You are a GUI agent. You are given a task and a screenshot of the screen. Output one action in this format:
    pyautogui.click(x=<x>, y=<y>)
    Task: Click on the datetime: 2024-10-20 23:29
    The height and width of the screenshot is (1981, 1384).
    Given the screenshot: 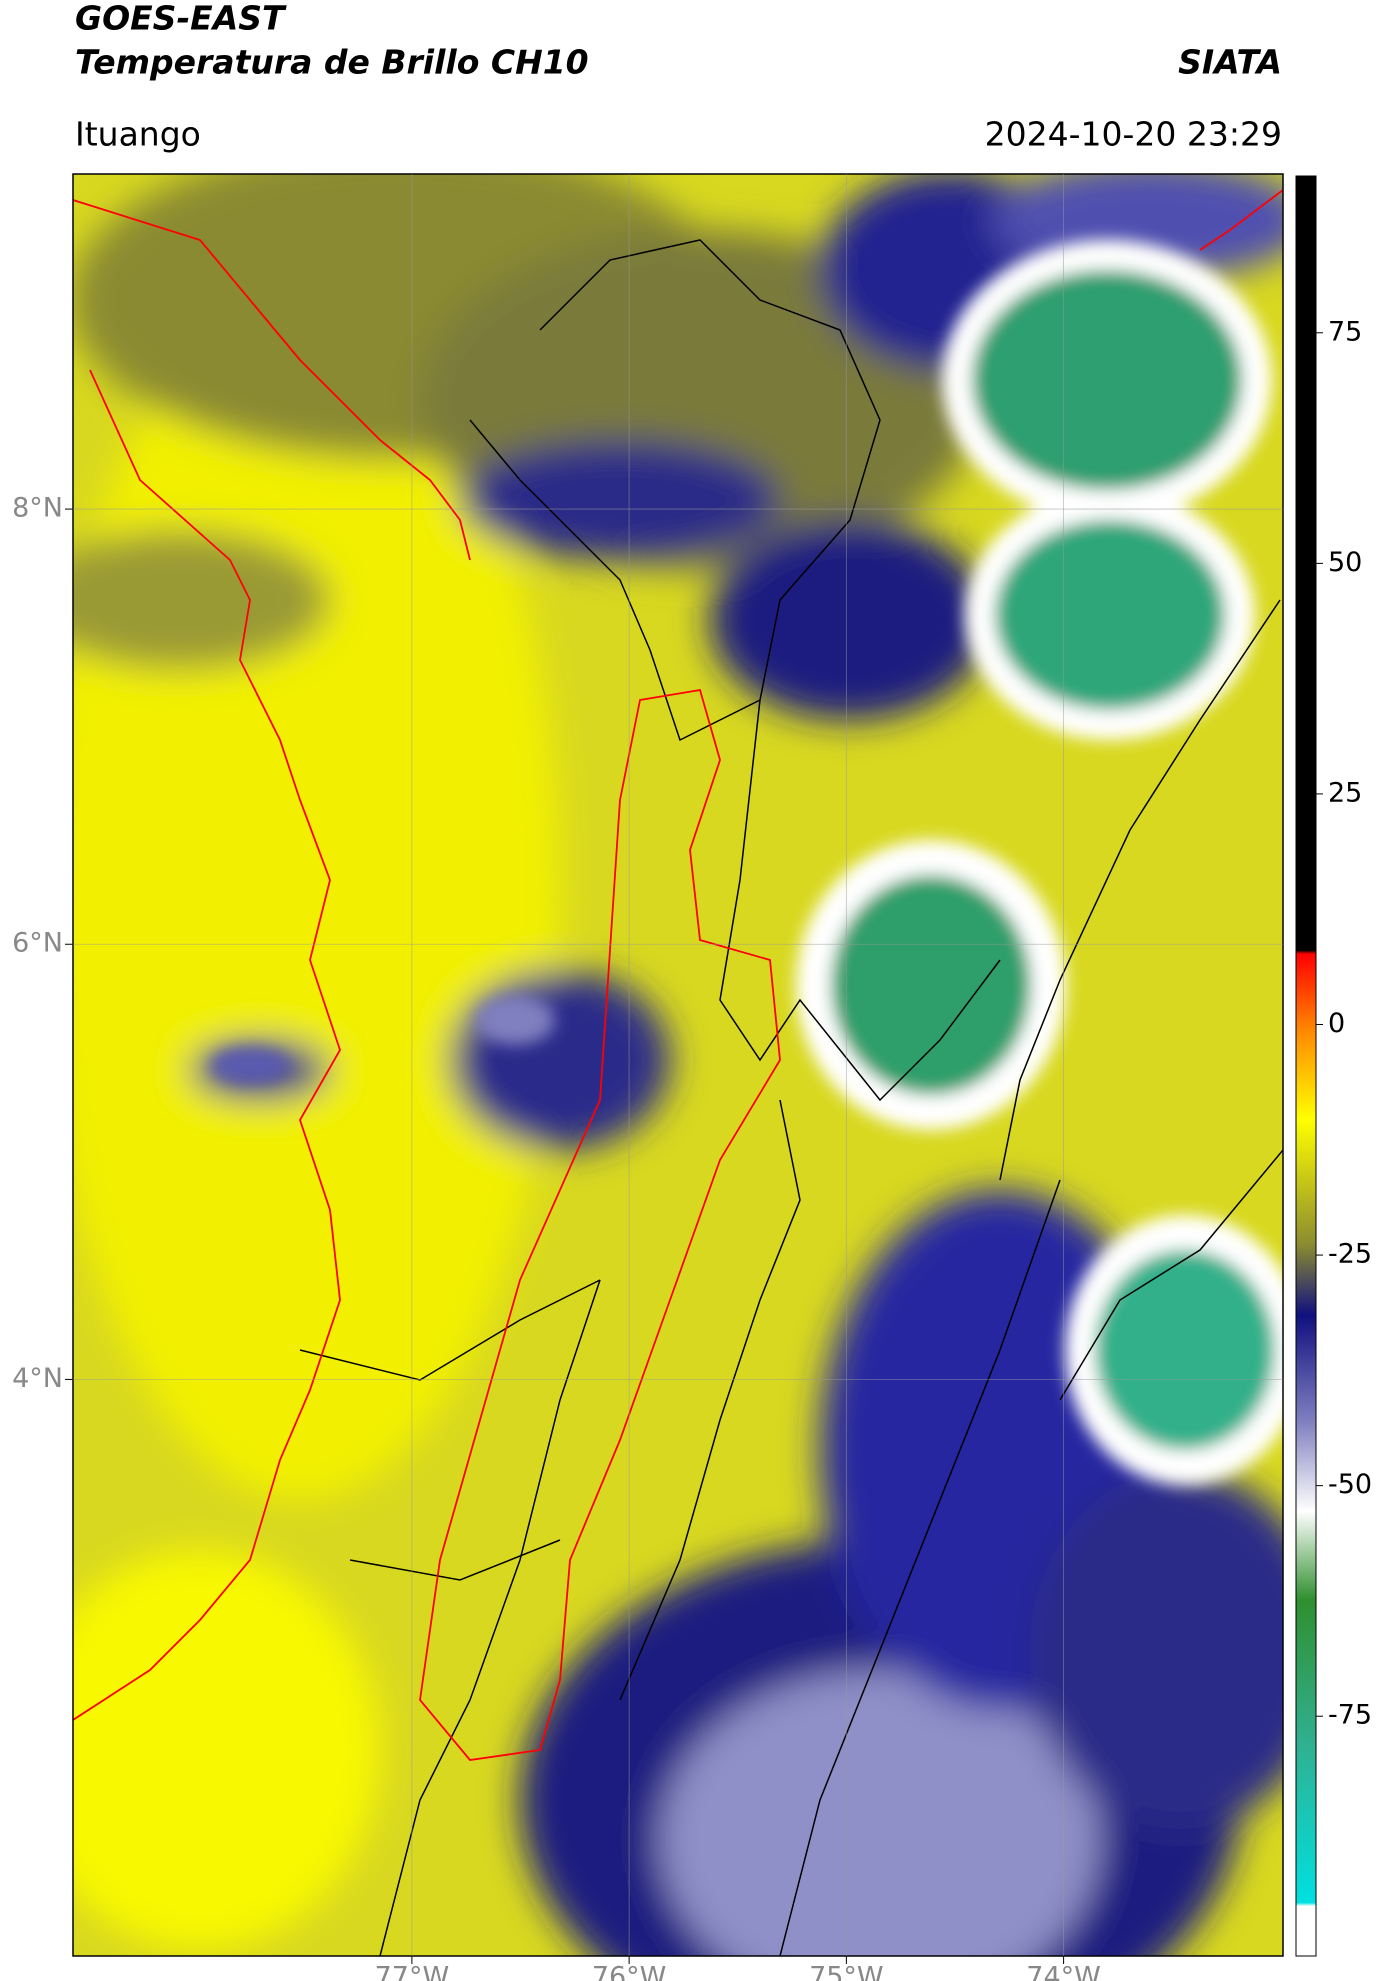 What is the action you would take?
    pyautogui.click(x=1133, y=134)
    